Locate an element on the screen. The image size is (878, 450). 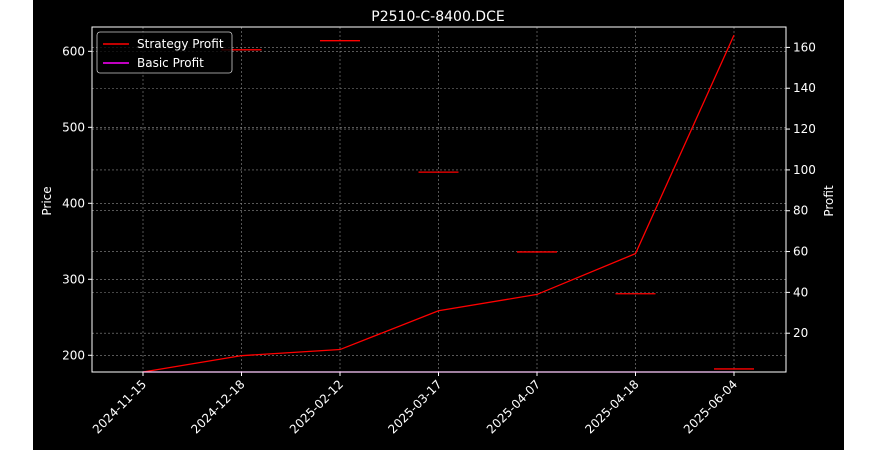
right-tick-label: 40 is located at coordinates (800, 292).